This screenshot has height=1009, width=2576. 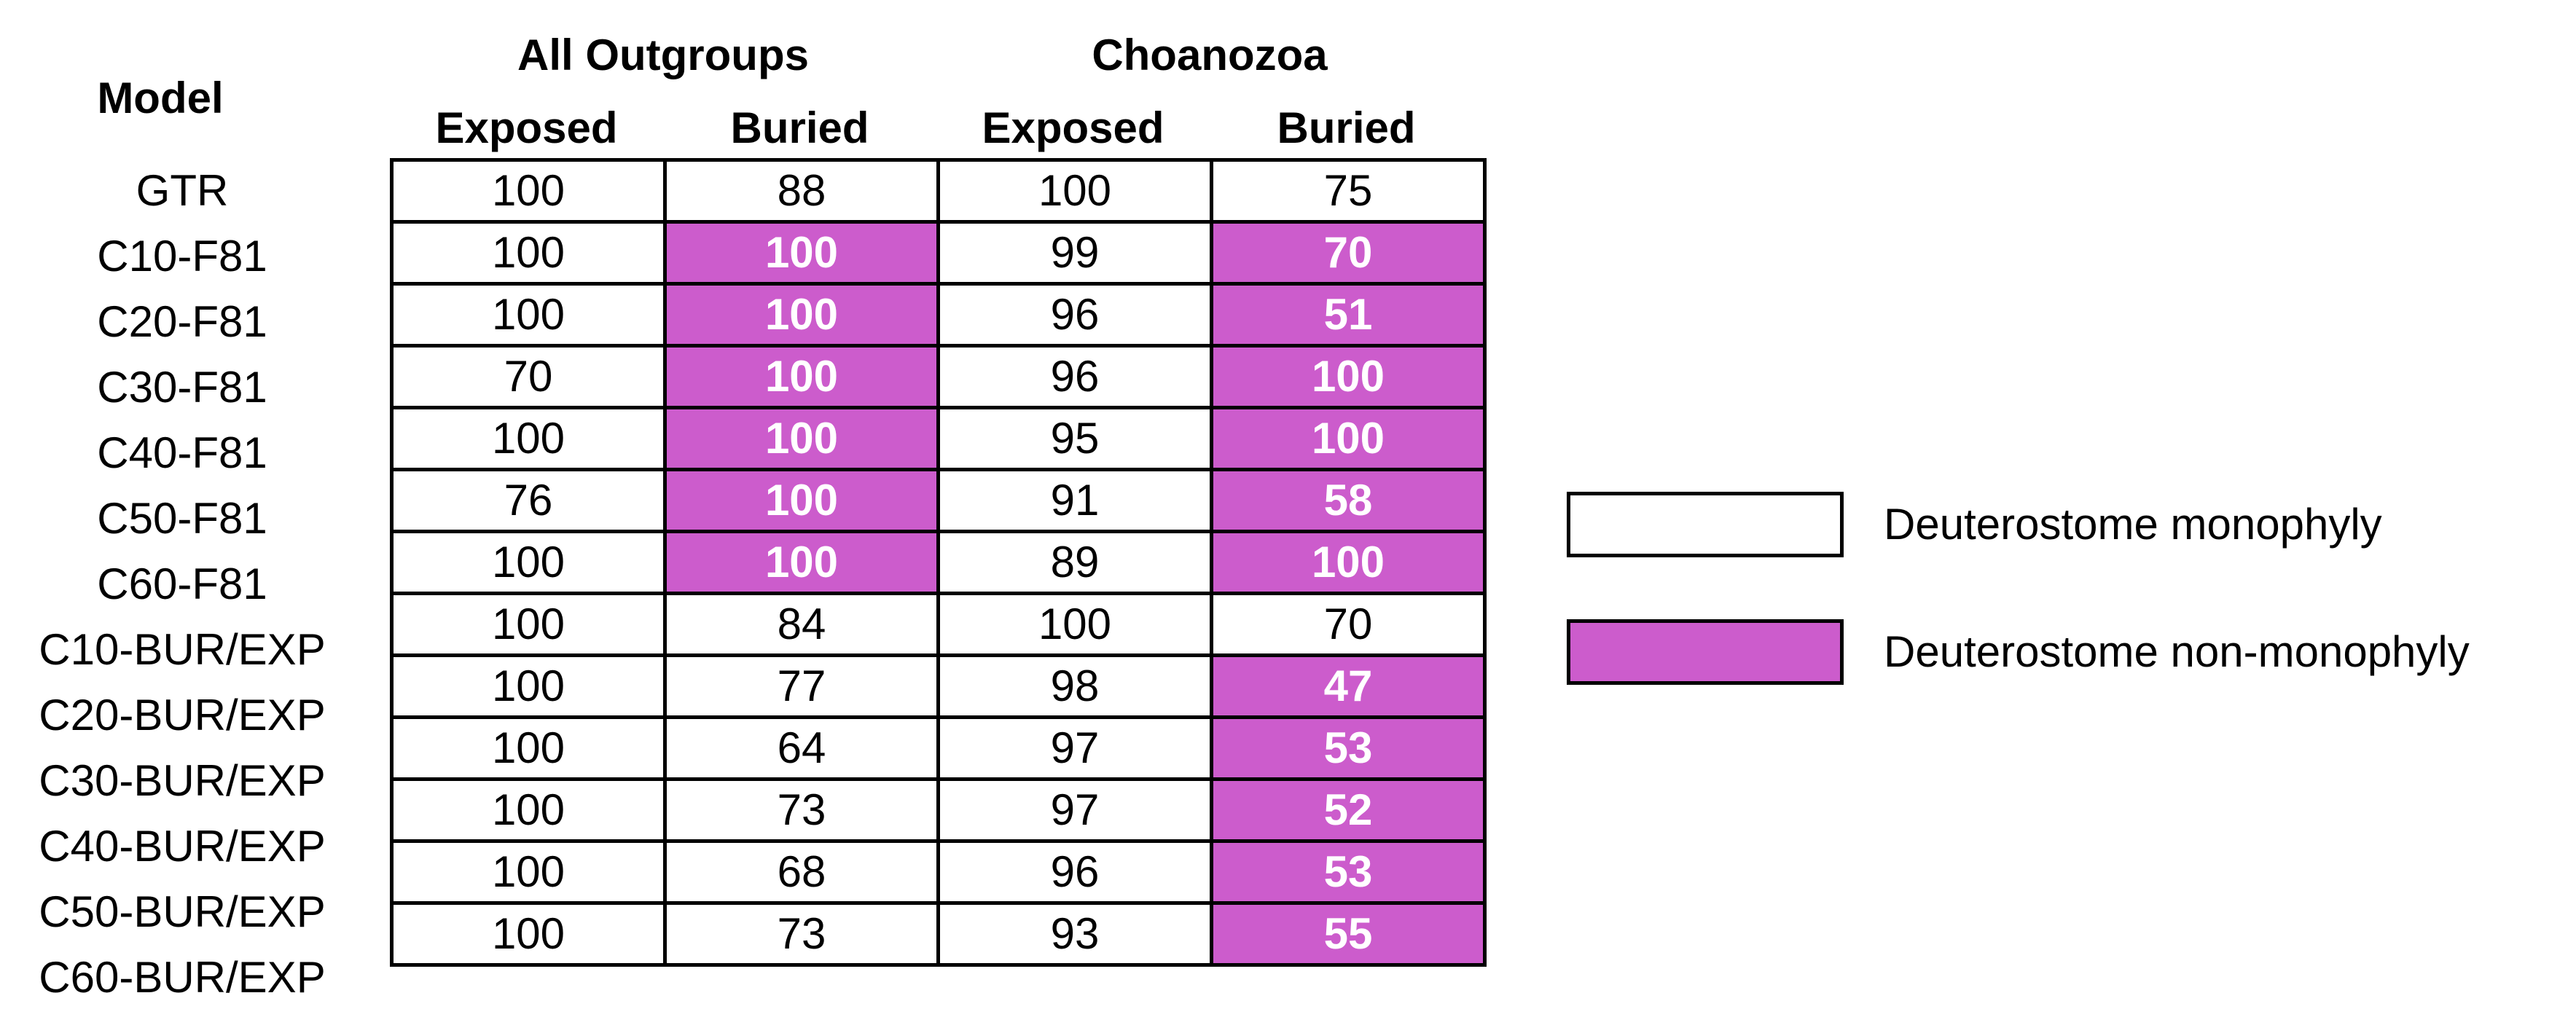 I want to click on table-cell: 47, so click(x=1348, y=686).